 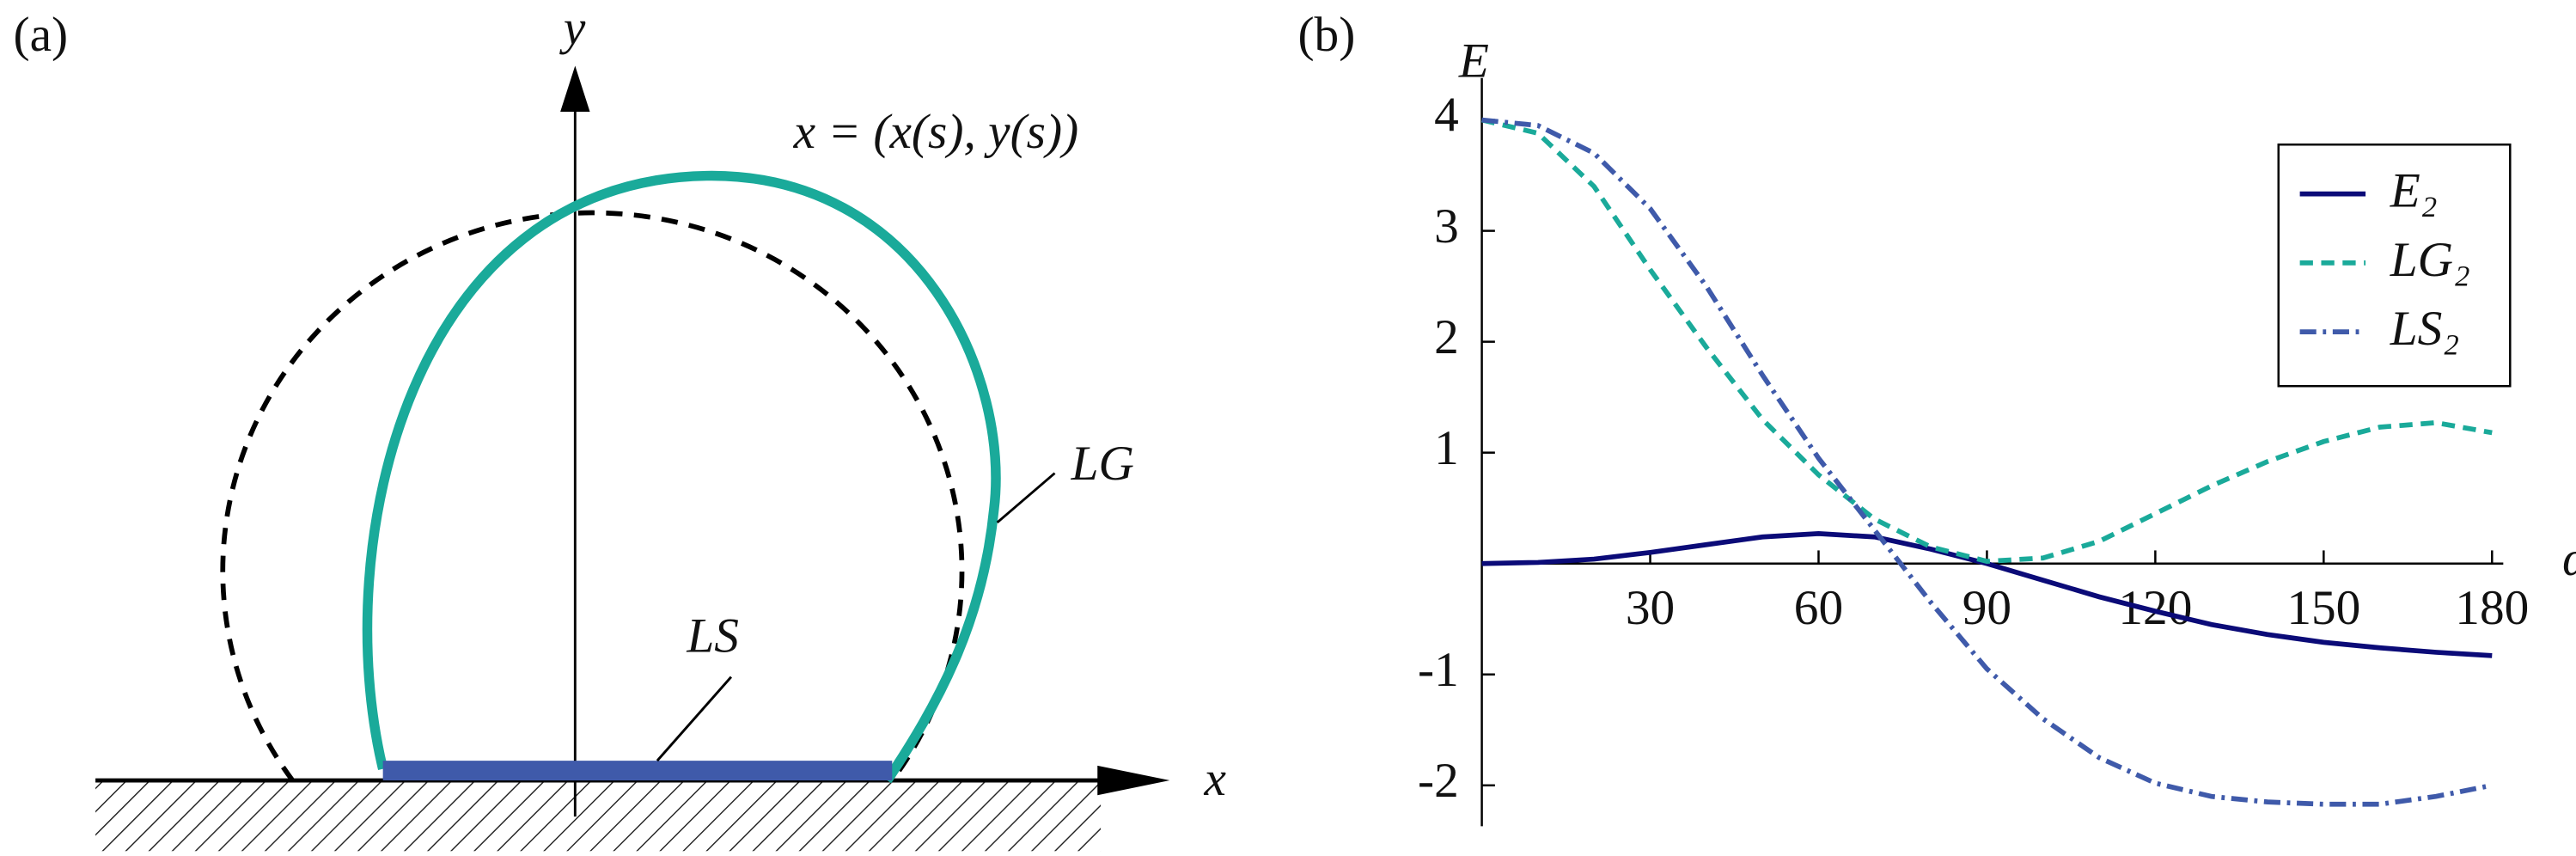 What do you see at coordinates (1446, 226) in the screenshot?
I see `y-tick-label: 3` at bounding box center [1446, 226].